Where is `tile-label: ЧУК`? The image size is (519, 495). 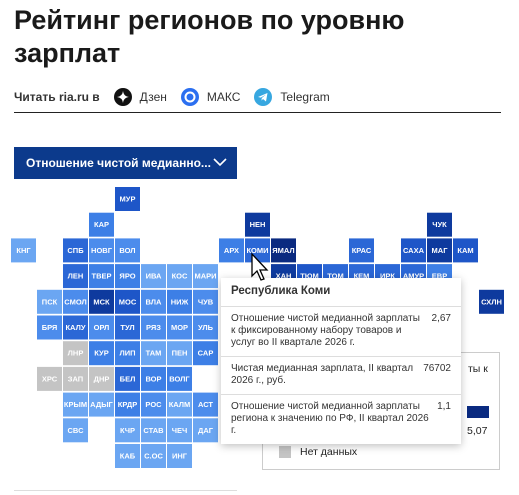
tile-label: ЧУК is located at coordinates (439, 224).